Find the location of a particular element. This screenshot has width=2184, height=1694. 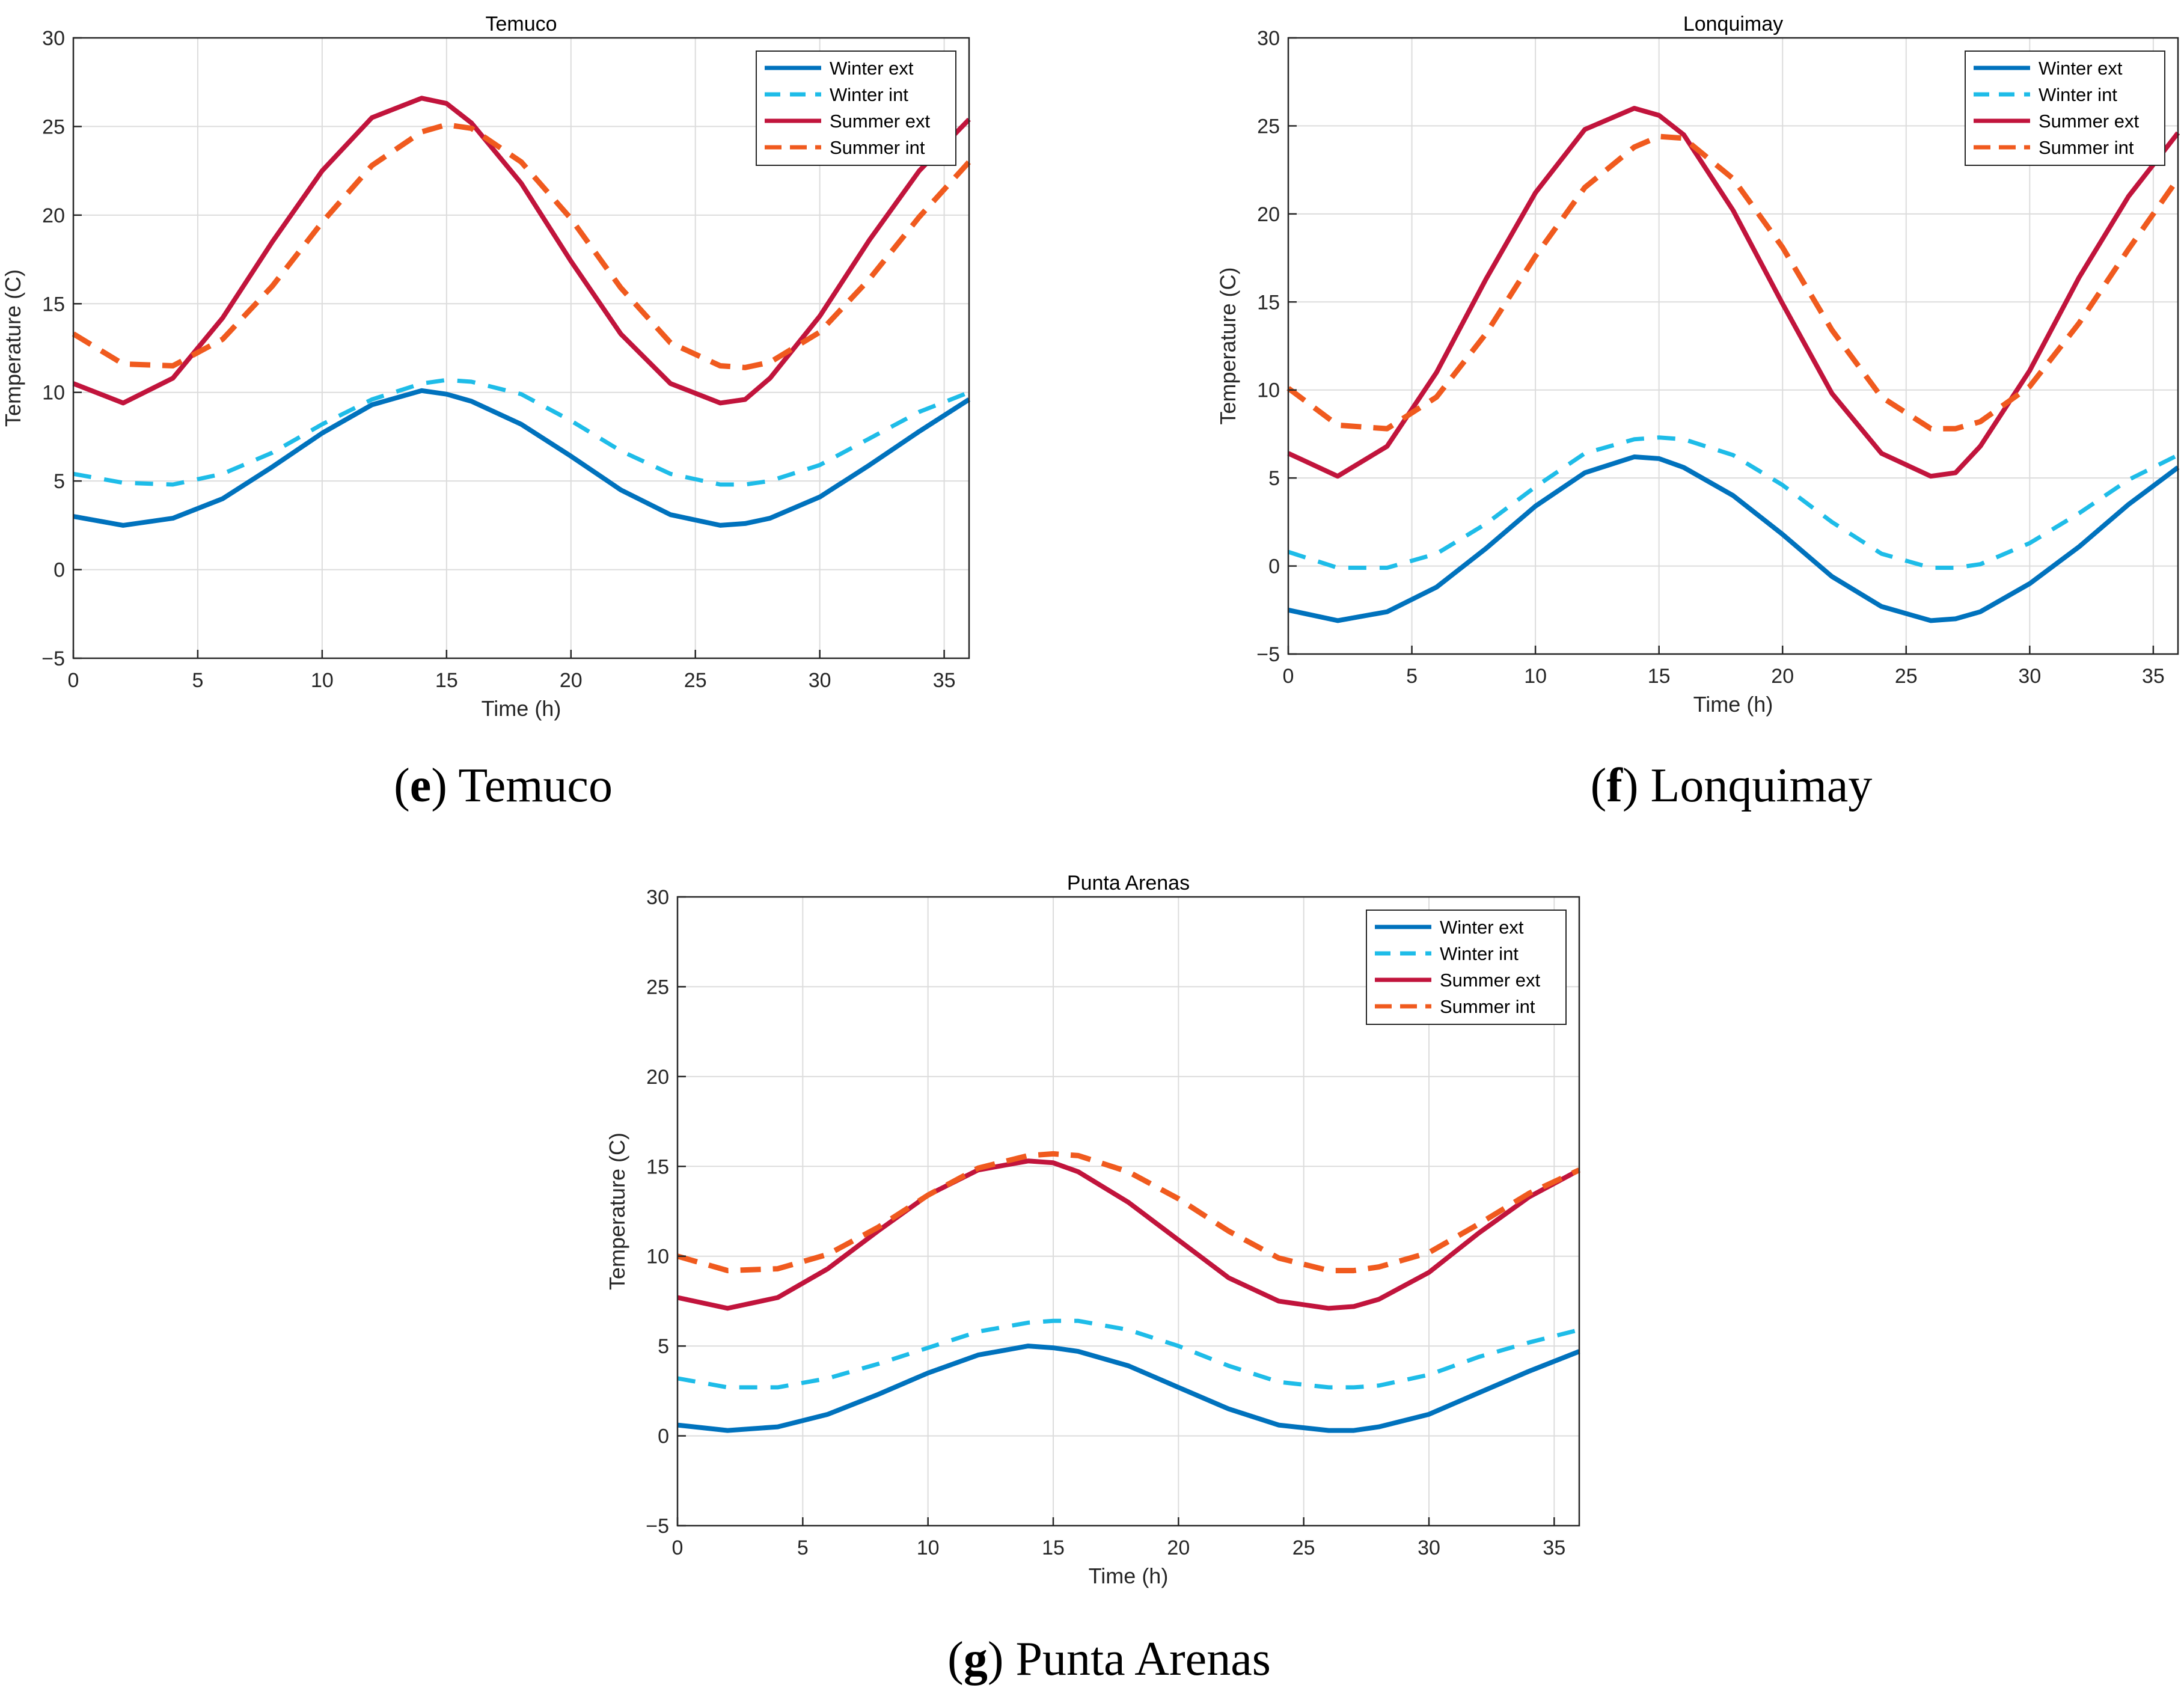

caption-punta-arenas: (g) Punta Arenas is located at coordinates (1109, 1660).